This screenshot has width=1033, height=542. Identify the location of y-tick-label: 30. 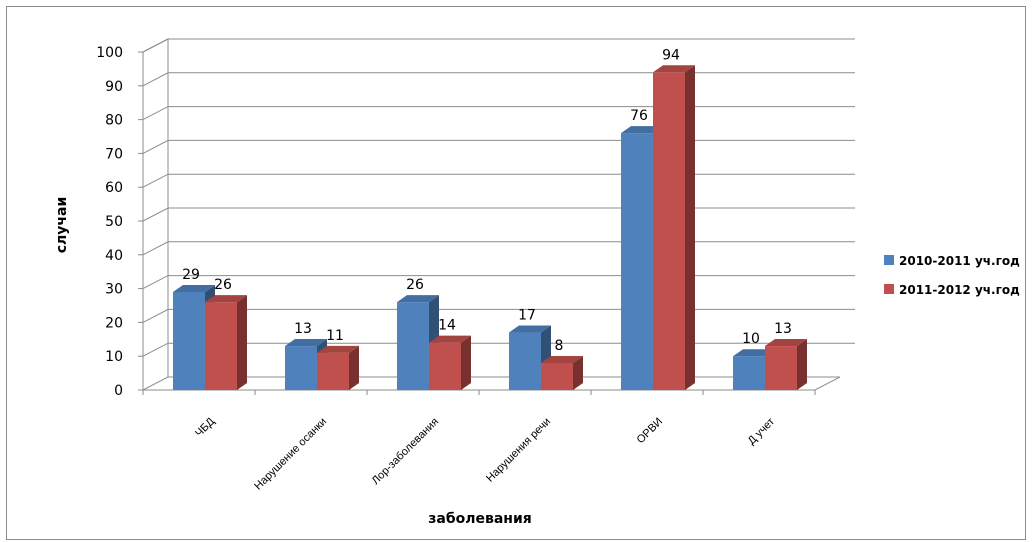
(114, 290).